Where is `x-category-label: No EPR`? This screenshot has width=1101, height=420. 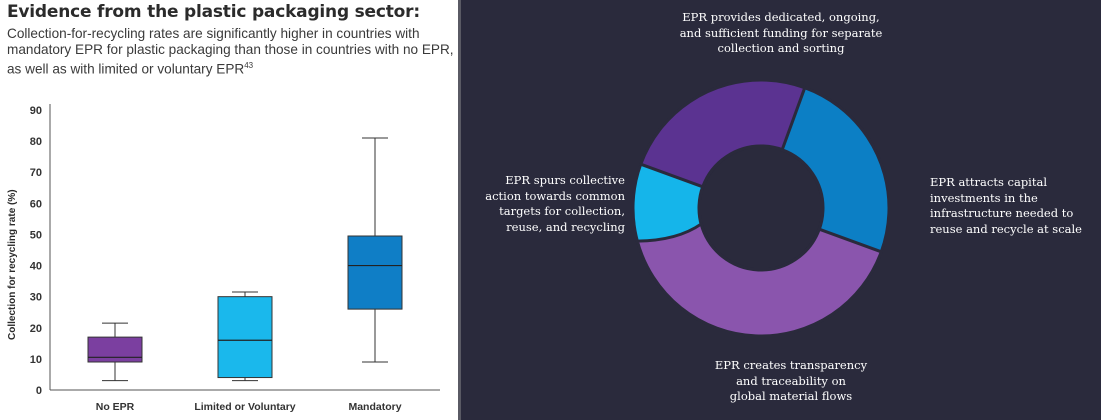 x-category-label: No EPR is located at coordinates (115, 407).